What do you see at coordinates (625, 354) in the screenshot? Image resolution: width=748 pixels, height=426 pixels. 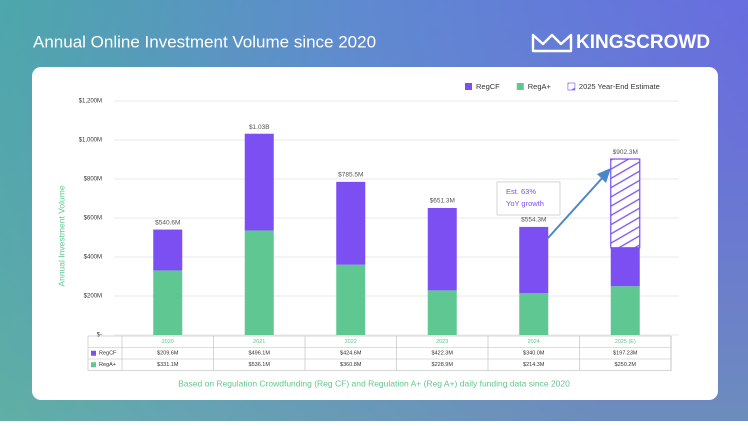 I see `table-cell: $197.23M` at bounding box center [625, 354].